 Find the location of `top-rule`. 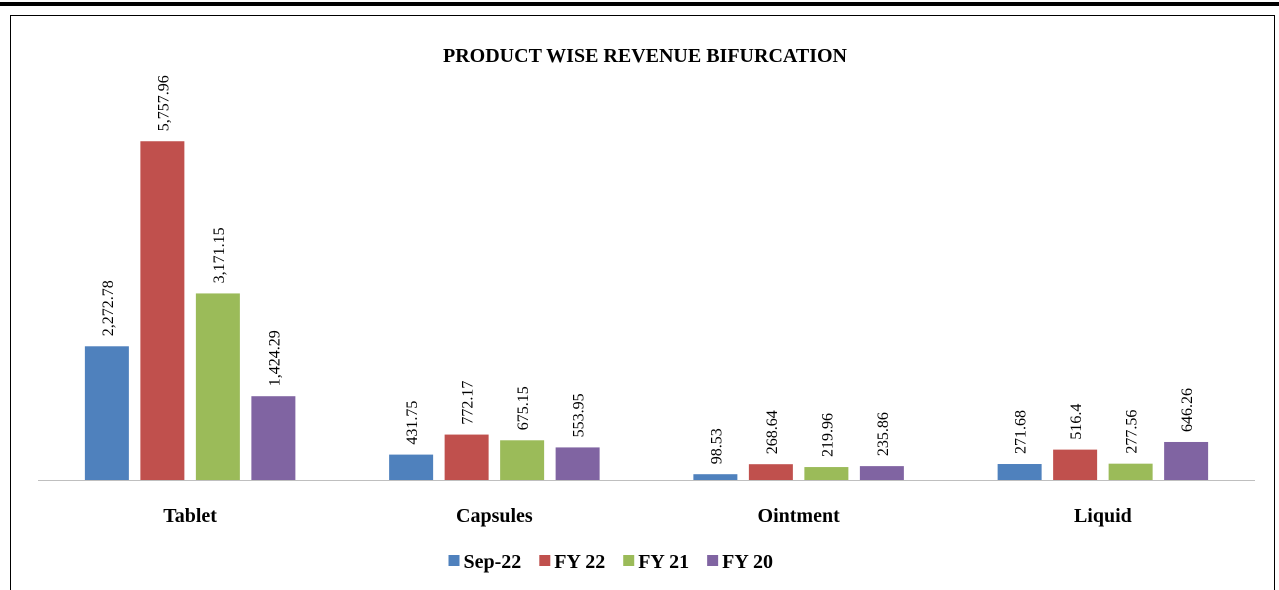

top-rule is located at coordinates (639, 4).